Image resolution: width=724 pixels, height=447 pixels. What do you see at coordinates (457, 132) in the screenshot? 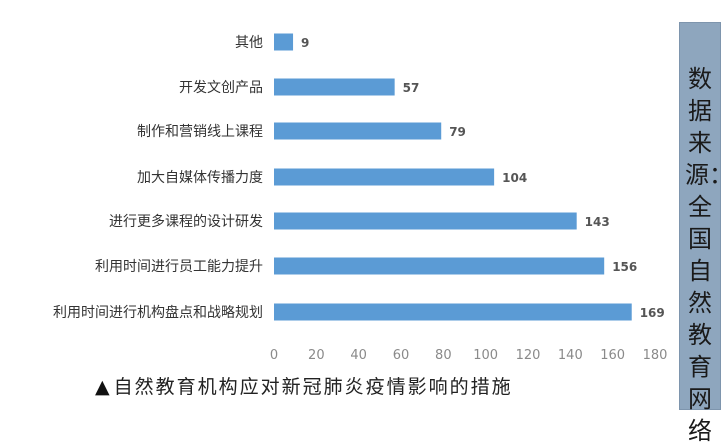
I see `data-label: 79` at bounding box center [457, 132].